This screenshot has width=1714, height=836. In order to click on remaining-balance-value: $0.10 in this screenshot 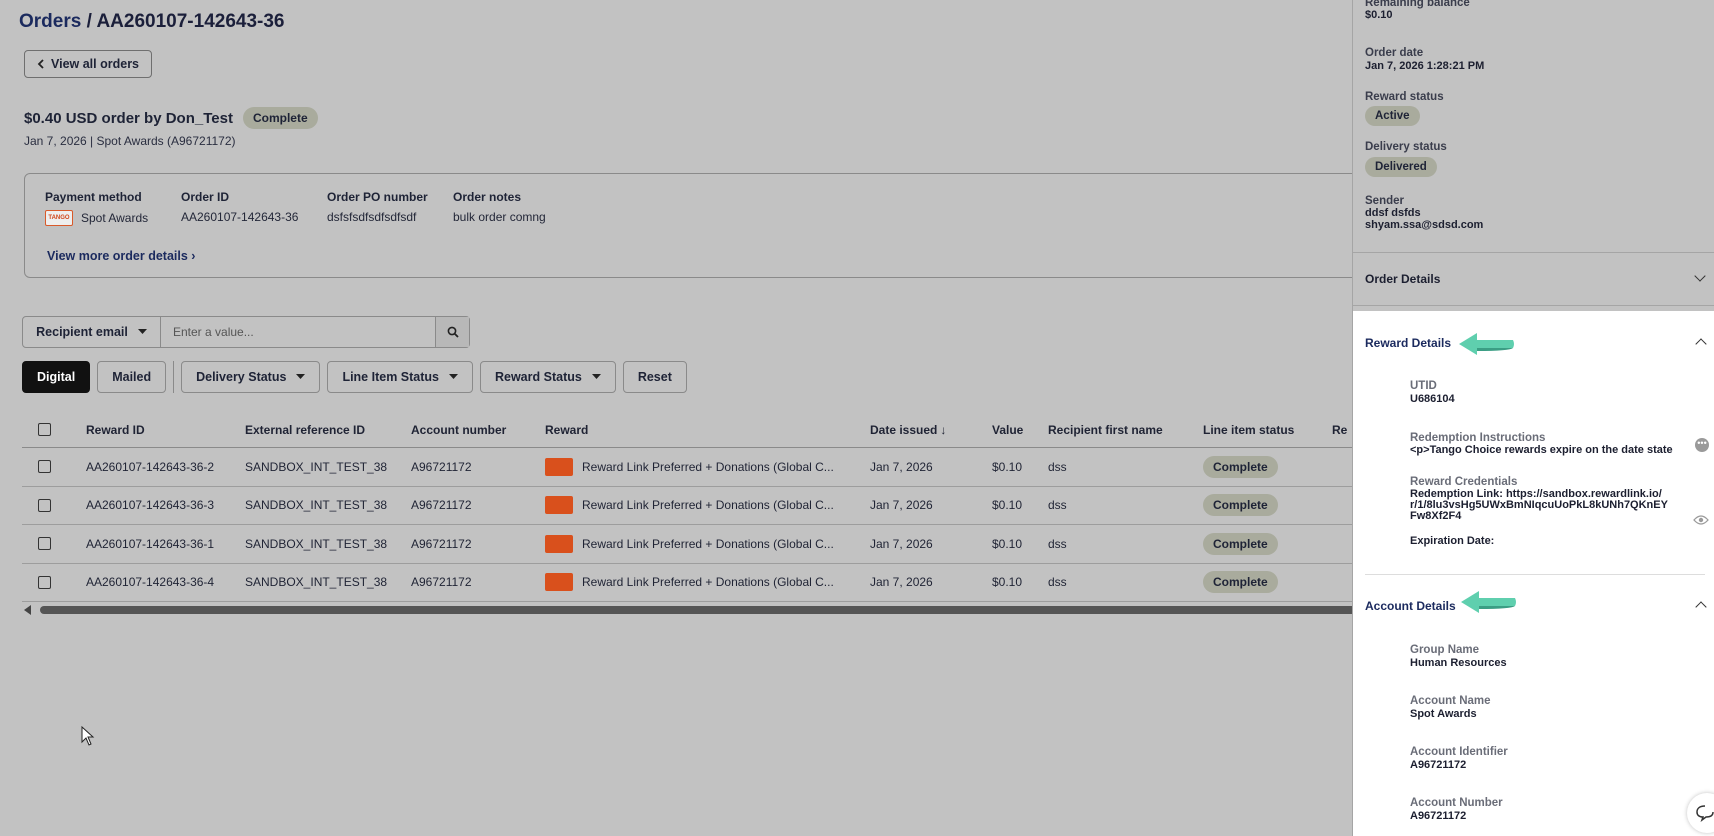, I will do `click(1379, 15)`.